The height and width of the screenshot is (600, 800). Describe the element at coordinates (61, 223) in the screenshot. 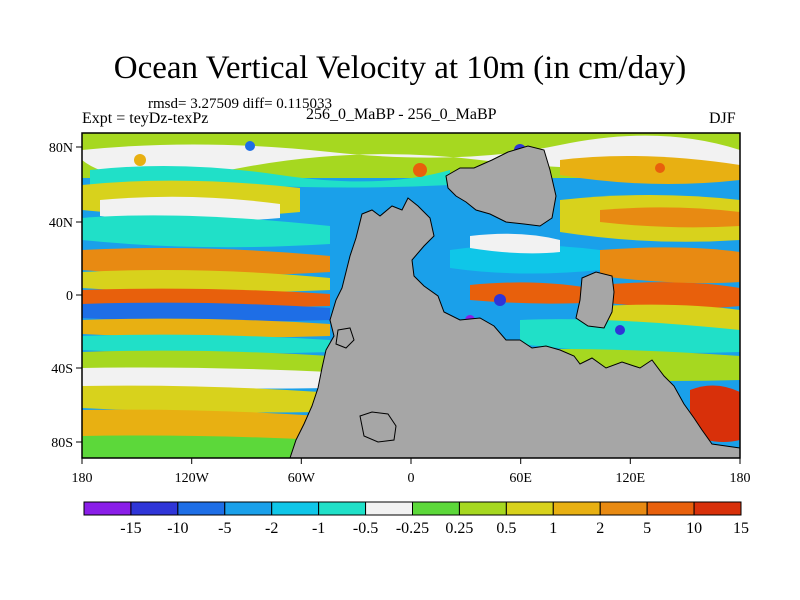

I see `y-tick-label: 40N` at that location.